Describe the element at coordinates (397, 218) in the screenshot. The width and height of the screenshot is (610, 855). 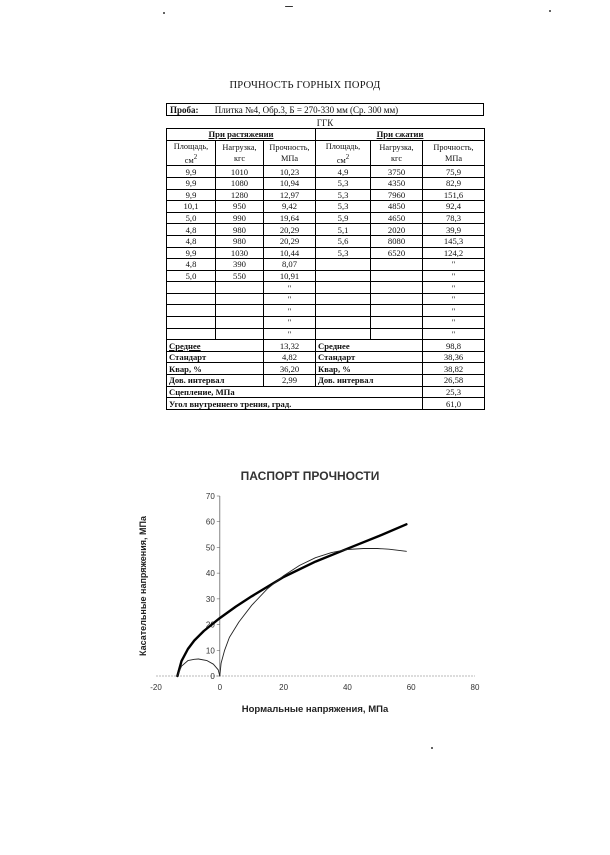
I see `compression-load-cell: 4650` at that location.